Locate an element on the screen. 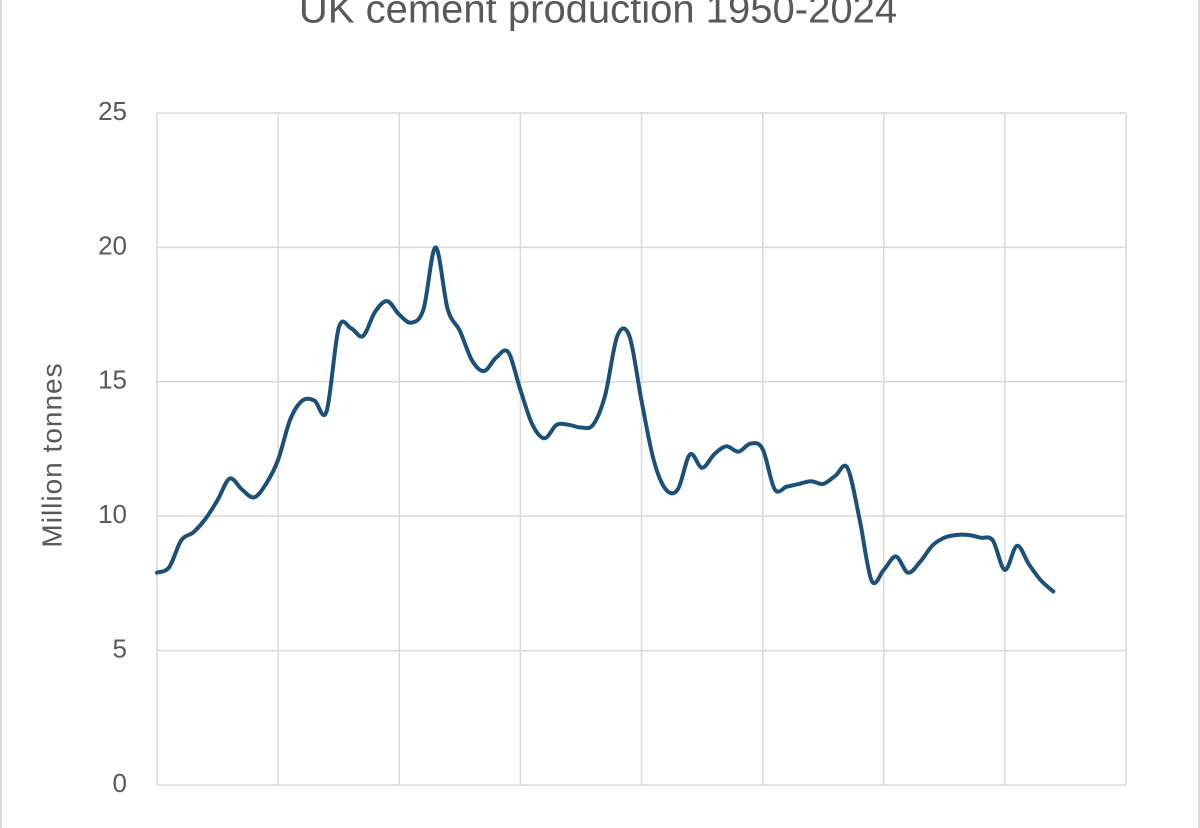  y-axis-label: Million tonnes is located at coordinates (51, 454).